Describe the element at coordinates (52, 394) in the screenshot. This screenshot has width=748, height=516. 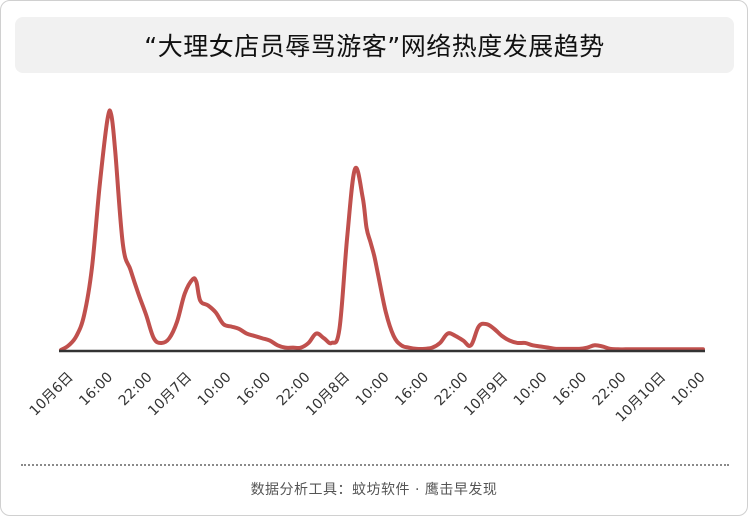
I see `x-tick-label: 10月6日` at that location.